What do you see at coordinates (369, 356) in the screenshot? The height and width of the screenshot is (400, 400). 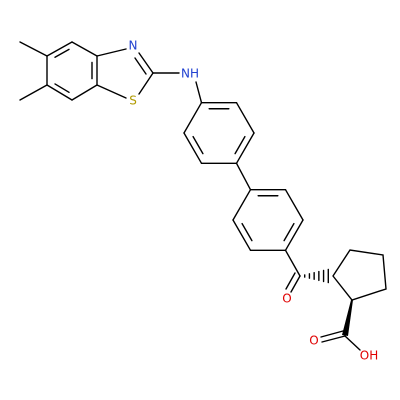 I see `atom-label: OH` at bounding box center [369, 356].